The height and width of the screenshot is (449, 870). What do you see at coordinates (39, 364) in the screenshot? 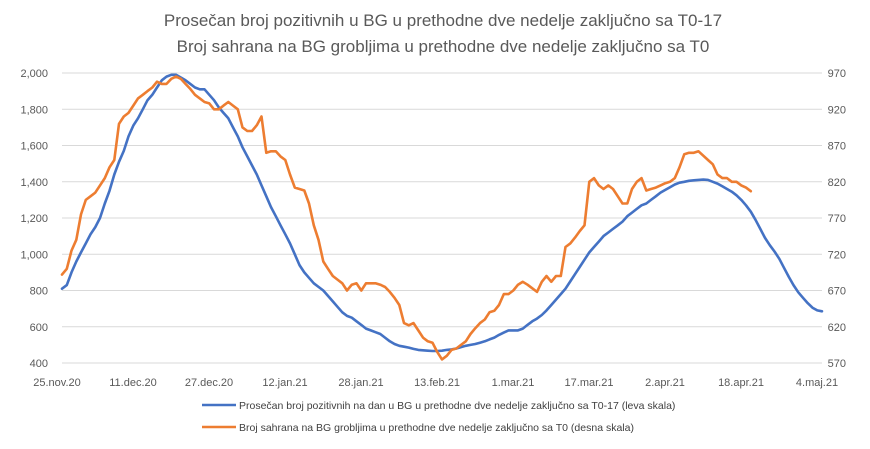
I see `y-left-tick-label: 400` at bounding box center [39, 364].